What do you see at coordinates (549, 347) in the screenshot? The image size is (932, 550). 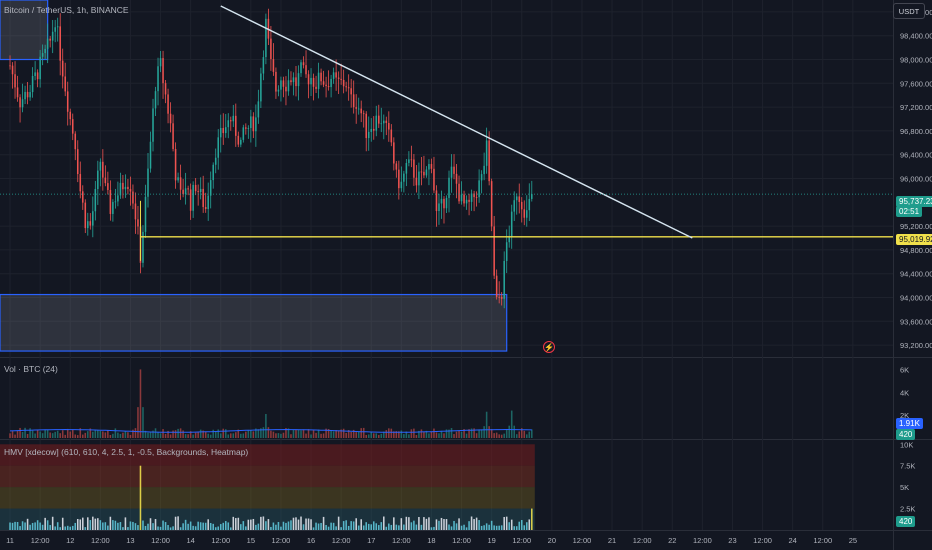 I see `lightning-icon: ⚡` at bounding box center [549, 347].